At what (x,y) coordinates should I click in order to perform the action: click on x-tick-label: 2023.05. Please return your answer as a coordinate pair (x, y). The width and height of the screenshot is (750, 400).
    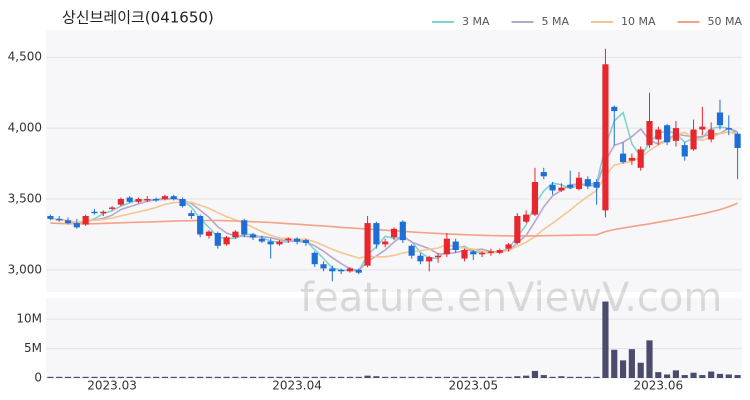
    Looking at the image, I should click on (473, 386).